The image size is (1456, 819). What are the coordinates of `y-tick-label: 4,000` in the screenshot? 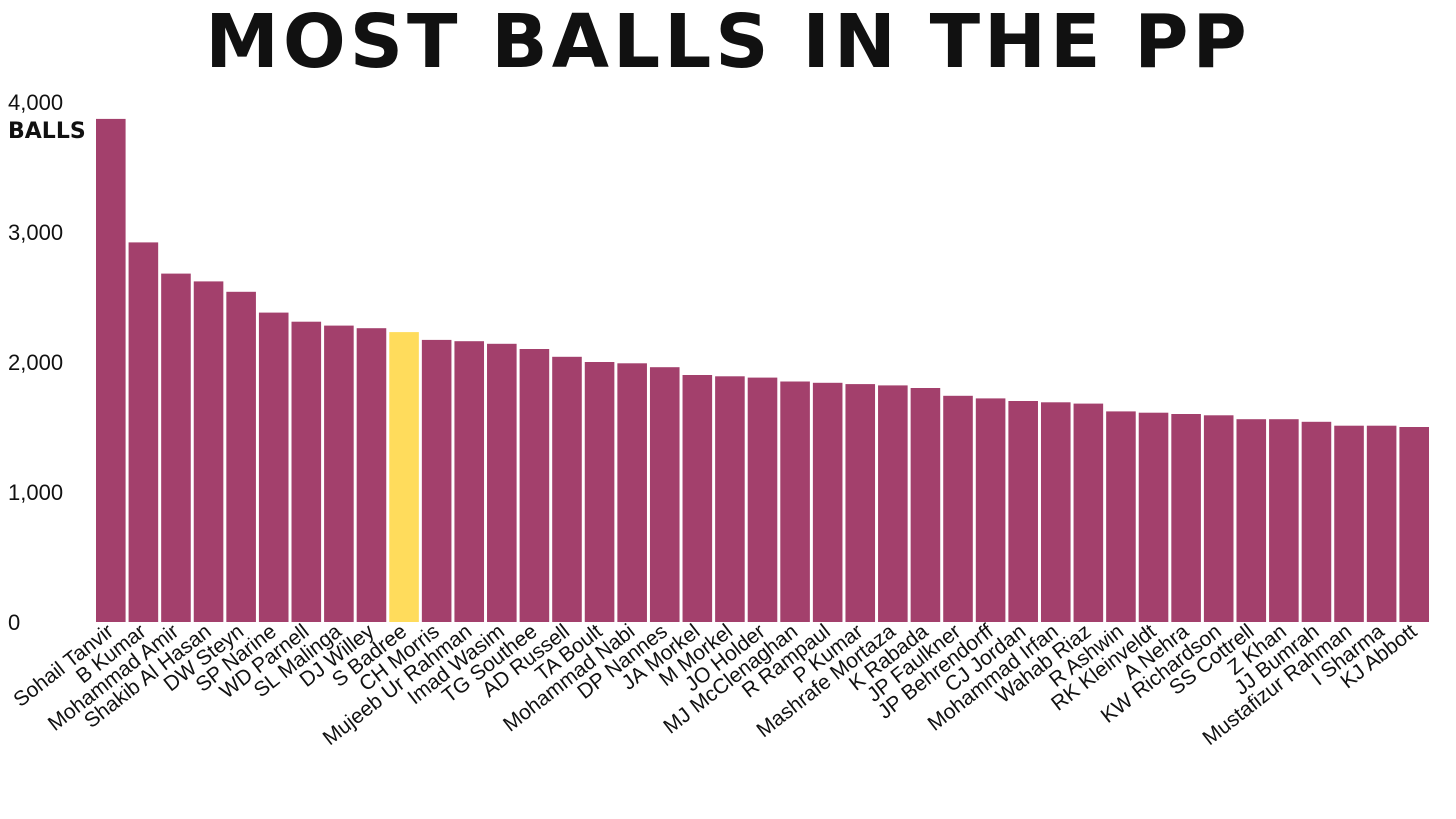 It's located at (35, 102).